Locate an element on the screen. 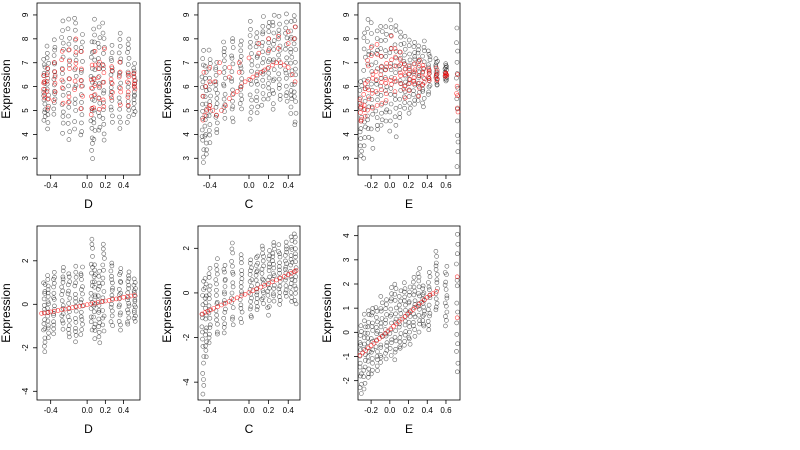 This screenshot has width=800, height=450. x-tick-label: 0.4 is located at coordinates (289, 410).